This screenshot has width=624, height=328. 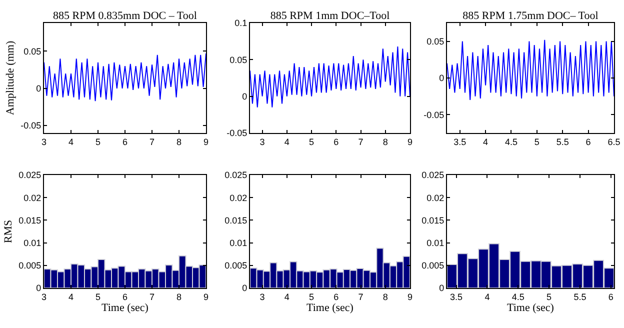 What do you see at coordinates (330, 16) in the screenshot?
I see `chart-title: 885 RPM 1mm DOC–Tool` at bounding box center [330, 16].